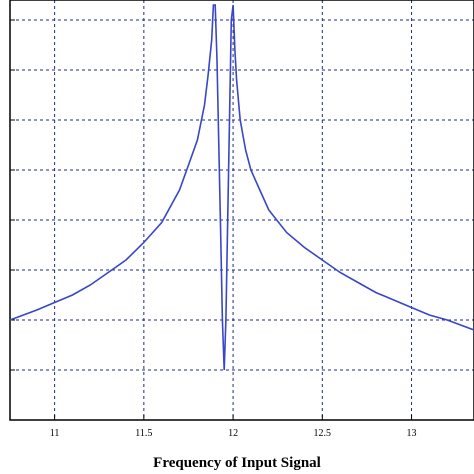  Describe the element at coordinates (233, 433) in the screenshot. I see `x-tick-label: 12` at that location.